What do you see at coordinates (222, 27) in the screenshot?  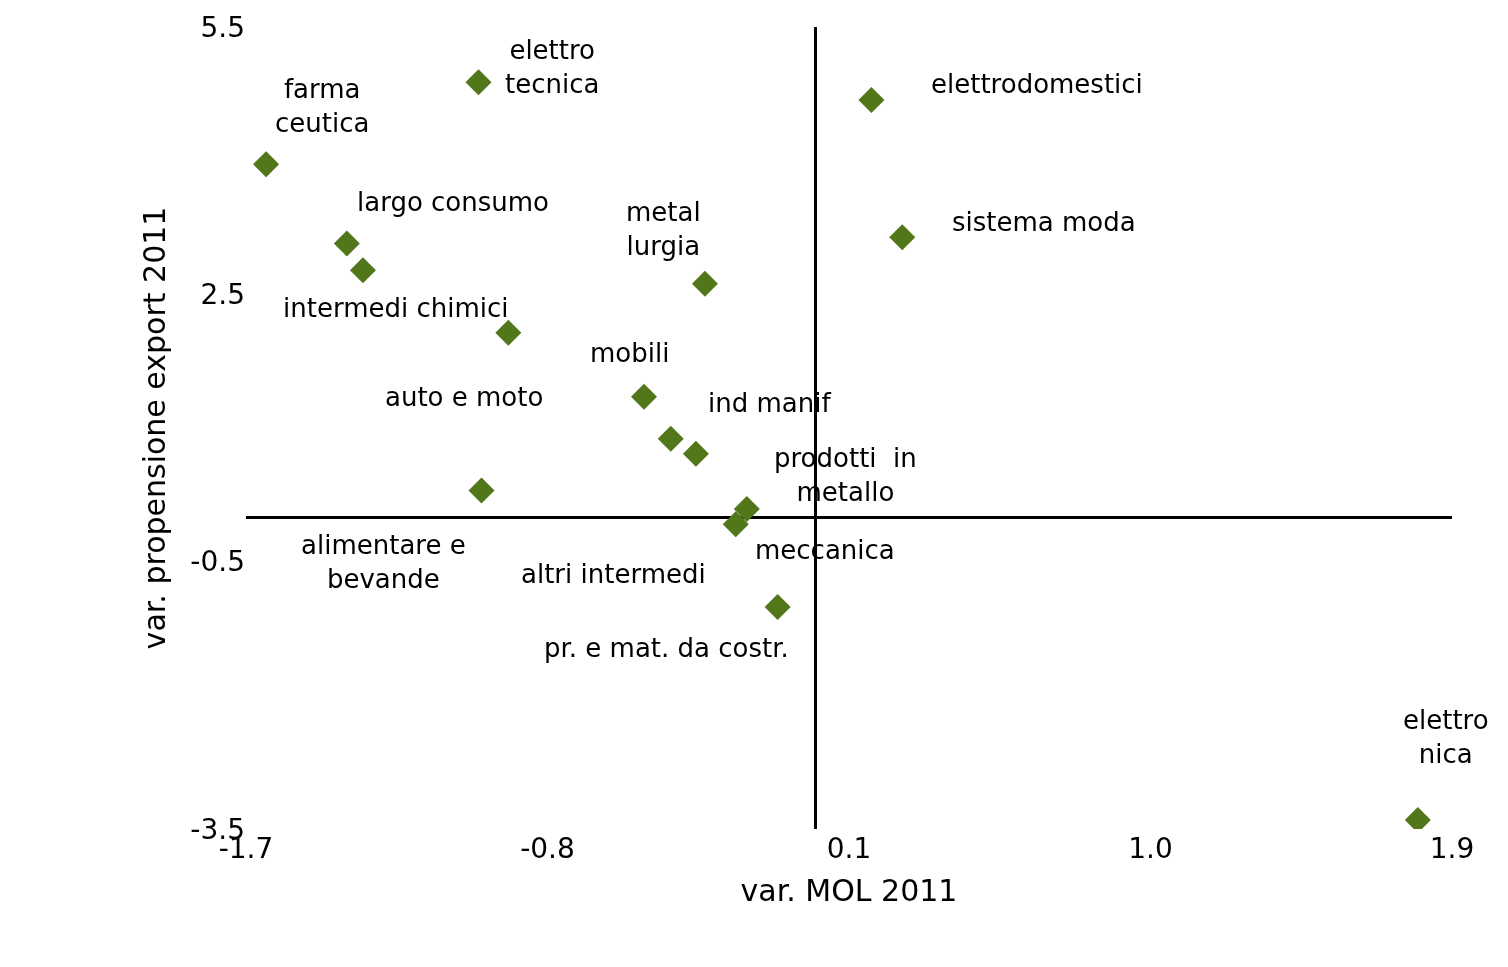 I see `y-tick-label: 5.5` at bounding box center [222, 27].